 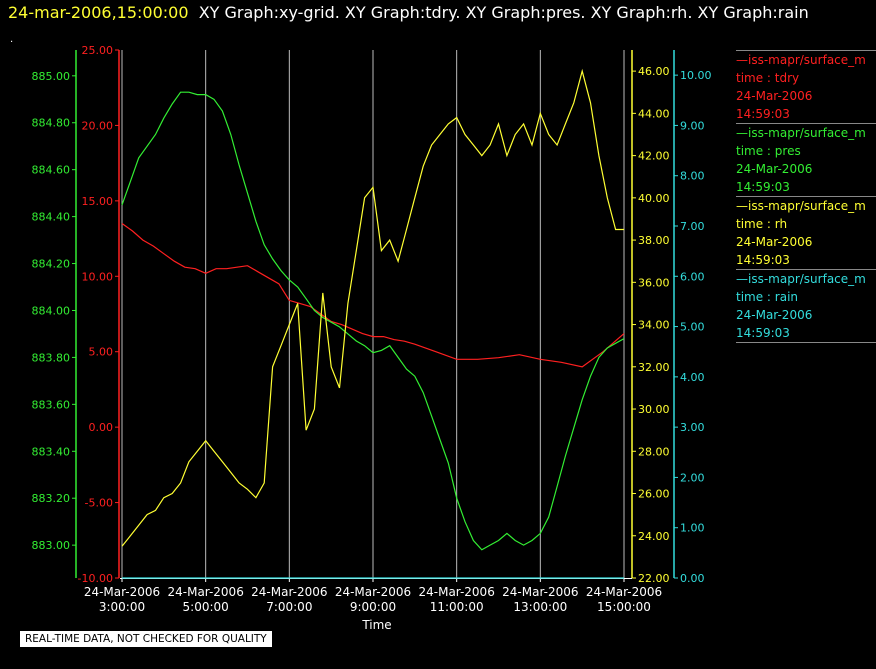 What do you see at coordinates (373, 607) in the screenshot?
I see `x-tick-time: 9:00:00` at bounding box center [373, 607].